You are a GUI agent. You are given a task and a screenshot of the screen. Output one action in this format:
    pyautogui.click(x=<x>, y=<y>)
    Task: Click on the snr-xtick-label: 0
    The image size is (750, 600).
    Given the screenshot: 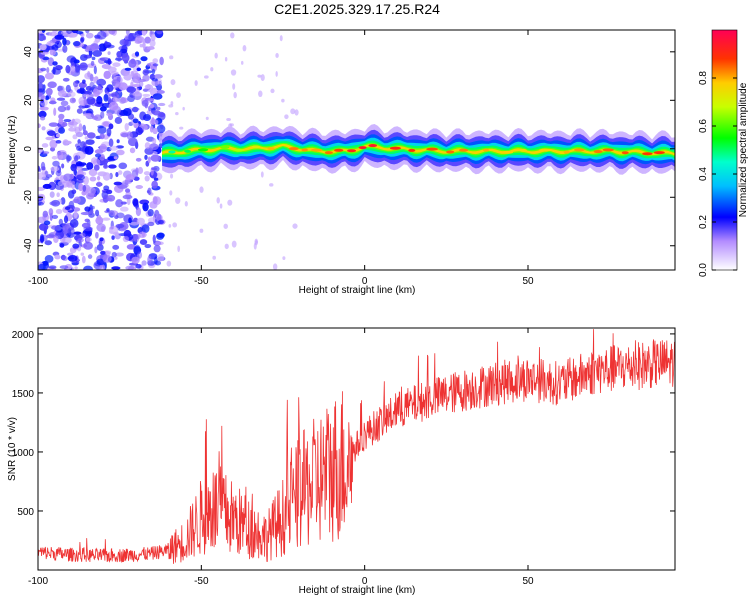 What is the action you would take?
    pyautogui.click(x=365, y=581)
    